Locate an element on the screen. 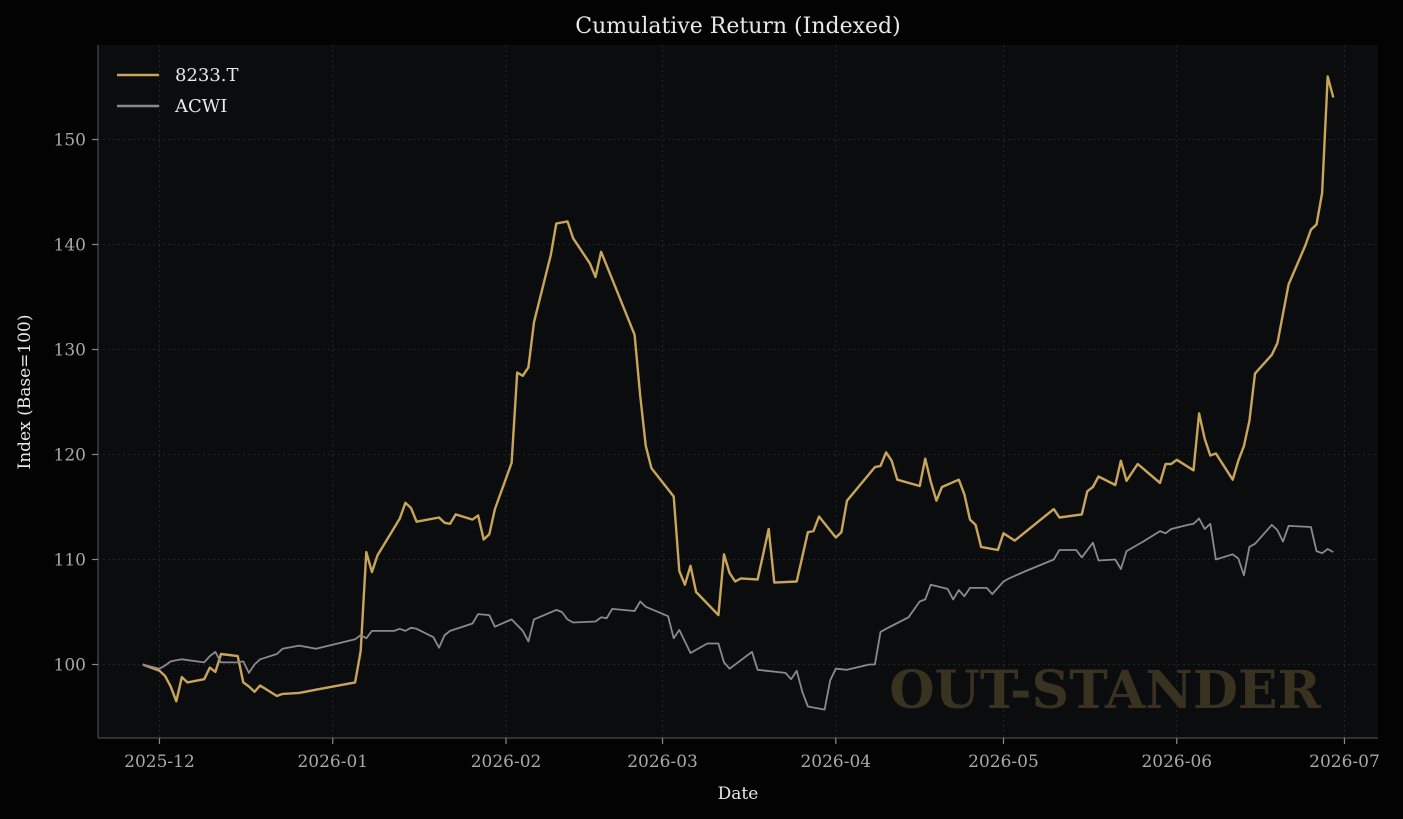 This screenshot has height=819, width=1403. x-tick-label: 2026-03 is located at coordinates (662, 762).